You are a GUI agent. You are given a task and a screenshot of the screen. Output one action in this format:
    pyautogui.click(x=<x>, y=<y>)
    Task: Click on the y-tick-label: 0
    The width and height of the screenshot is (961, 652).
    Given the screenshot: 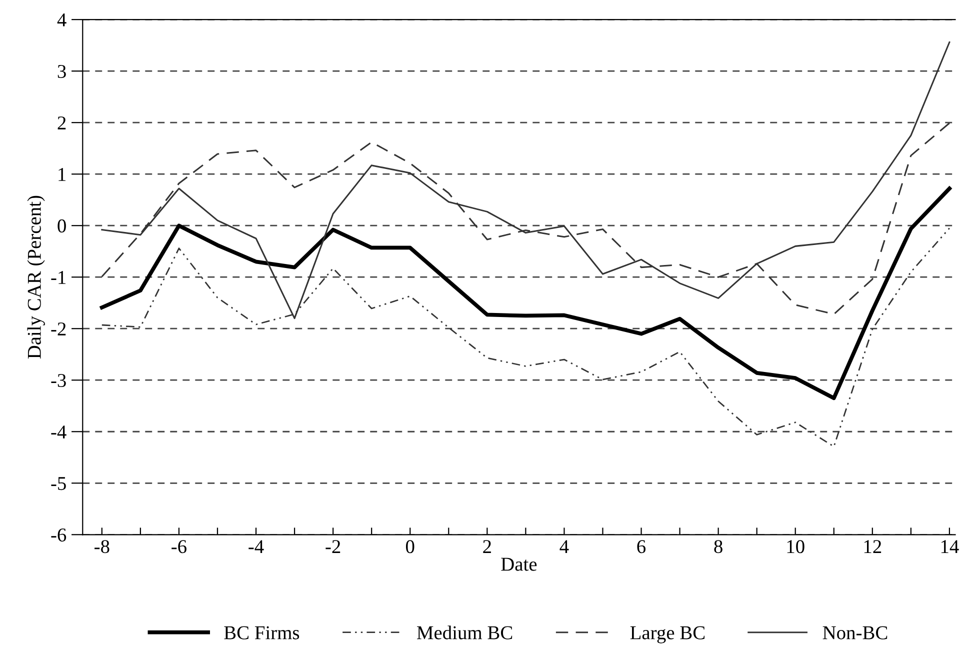 What is the action you would take?
    pyautogui.click(x=62, y=226)
    